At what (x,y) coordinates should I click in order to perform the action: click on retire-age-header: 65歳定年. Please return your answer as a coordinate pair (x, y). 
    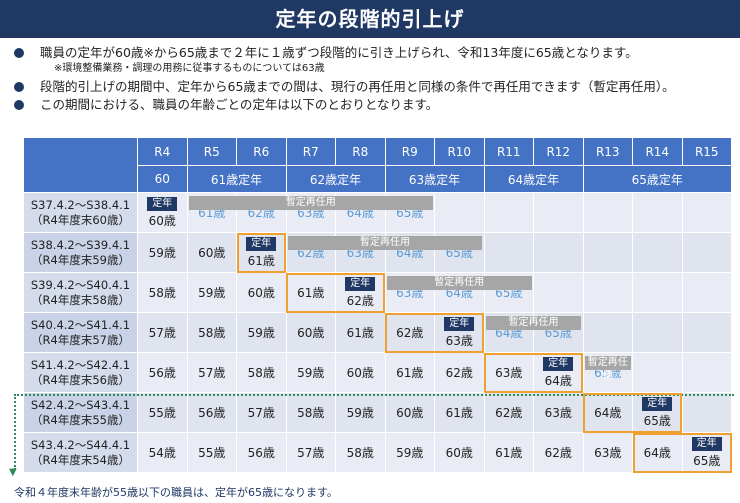
    Looking at the image, I should click on (657, 179).